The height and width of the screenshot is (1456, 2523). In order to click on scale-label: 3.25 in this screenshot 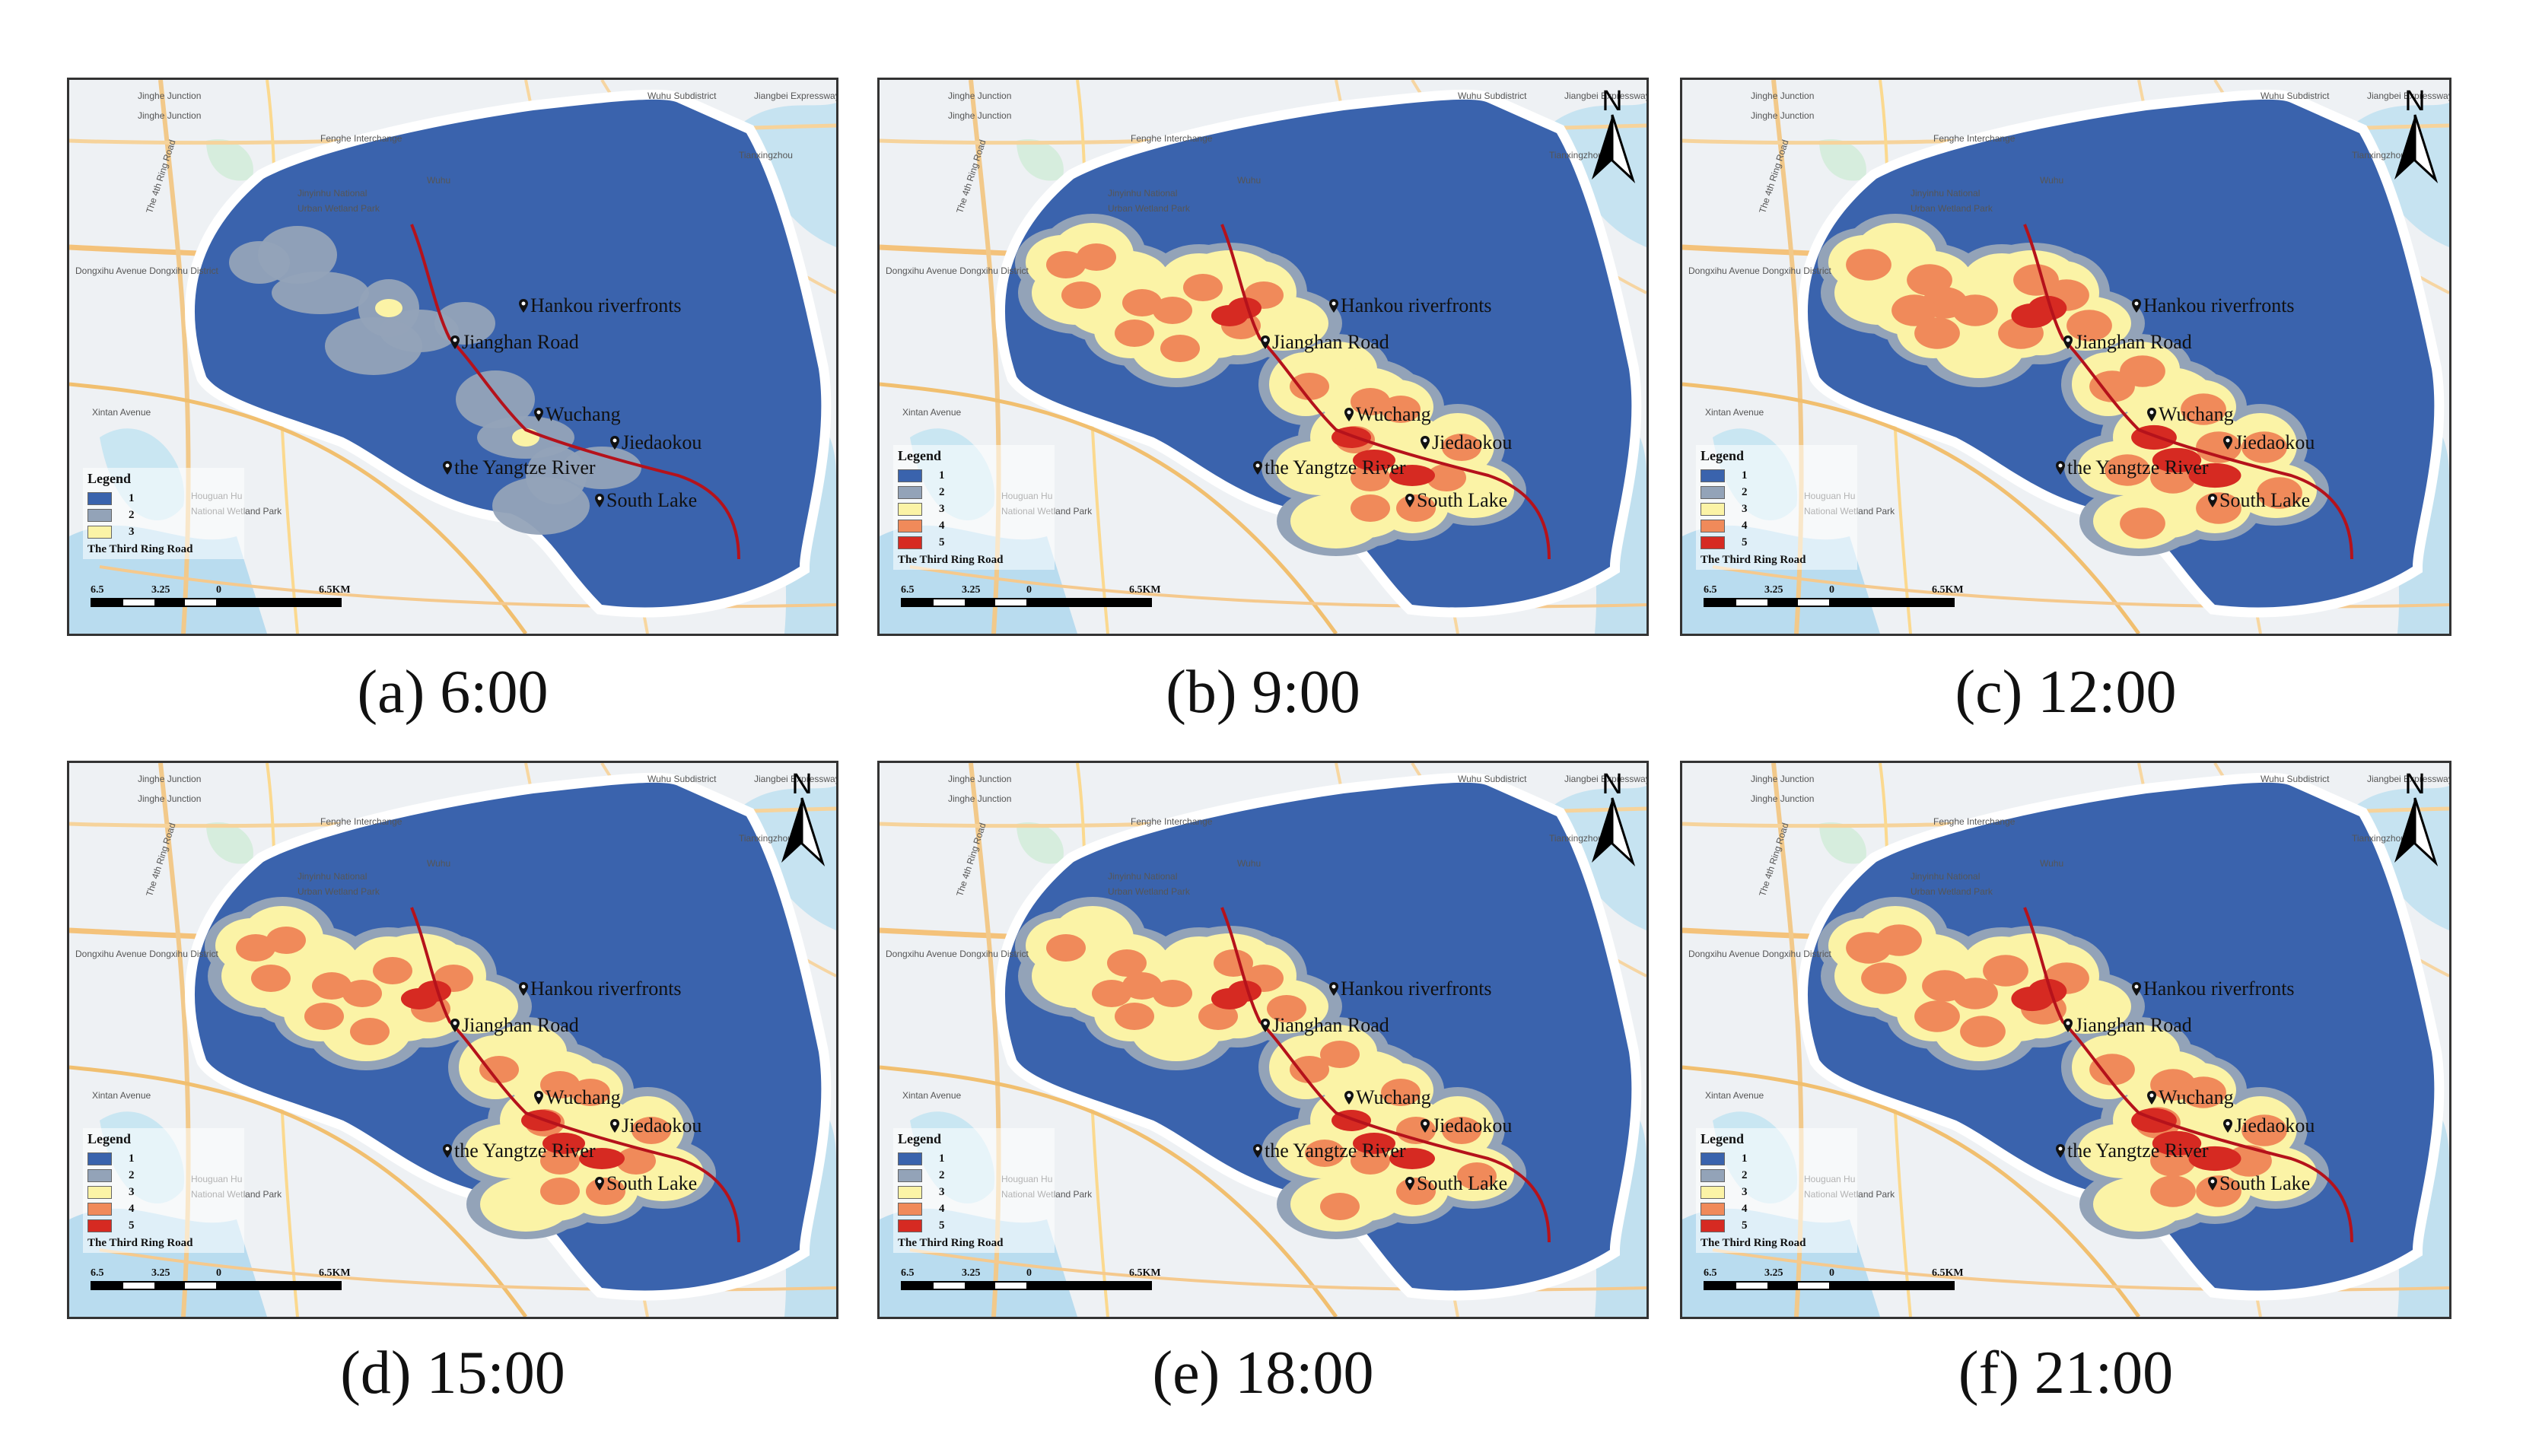, I will do `click(160, 1273)`.